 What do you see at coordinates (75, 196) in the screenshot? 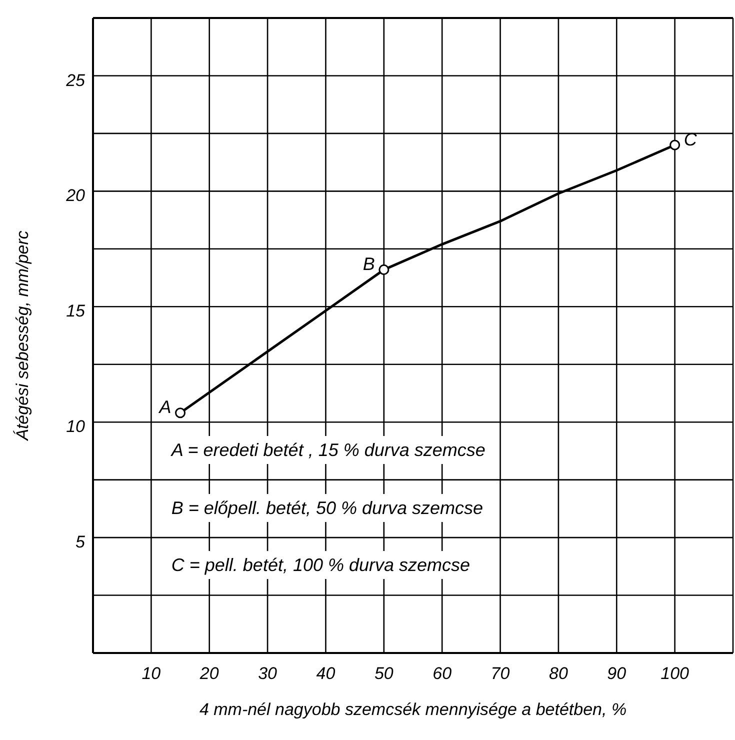
I see `y-tick-label: 20` at bounding box center [75, 196].